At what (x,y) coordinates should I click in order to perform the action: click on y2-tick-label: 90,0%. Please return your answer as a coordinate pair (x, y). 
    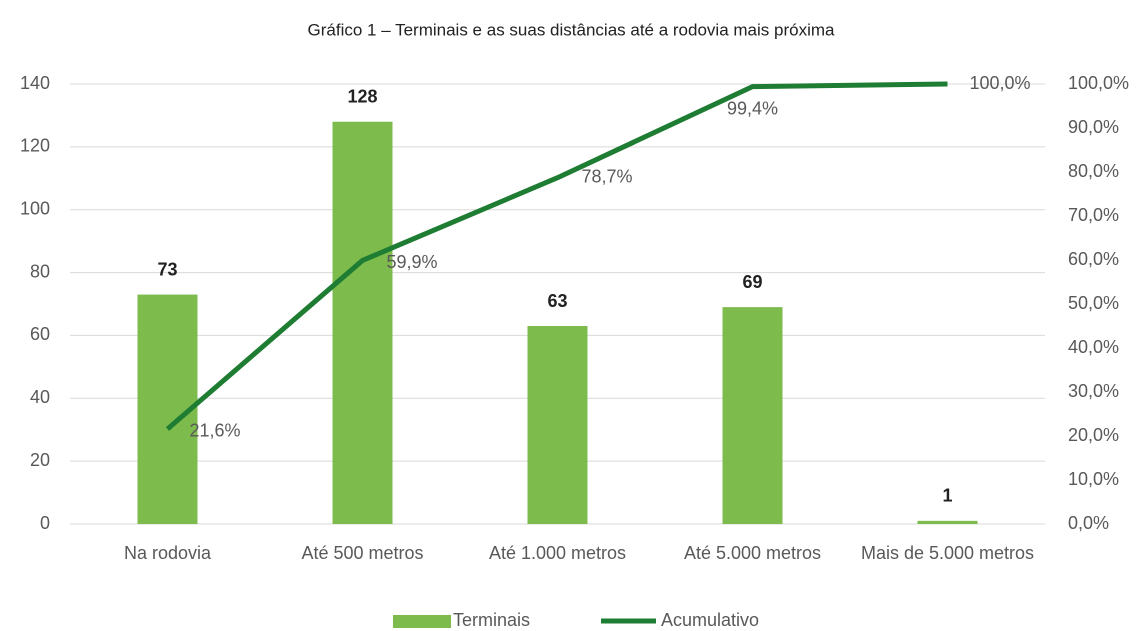
    Looking at the image, I should click on (1093, 127).